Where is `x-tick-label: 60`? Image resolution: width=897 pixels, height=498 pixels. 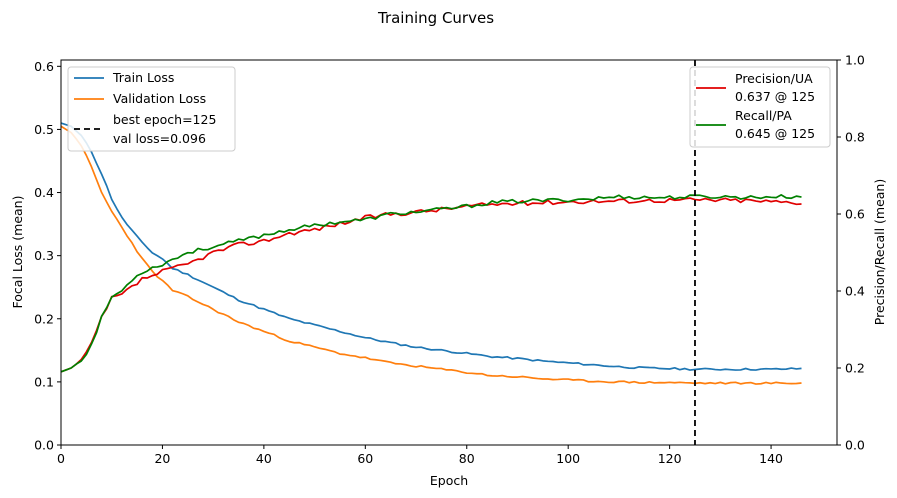 x-tick-label: 60 is located at coordinates (365, 458).